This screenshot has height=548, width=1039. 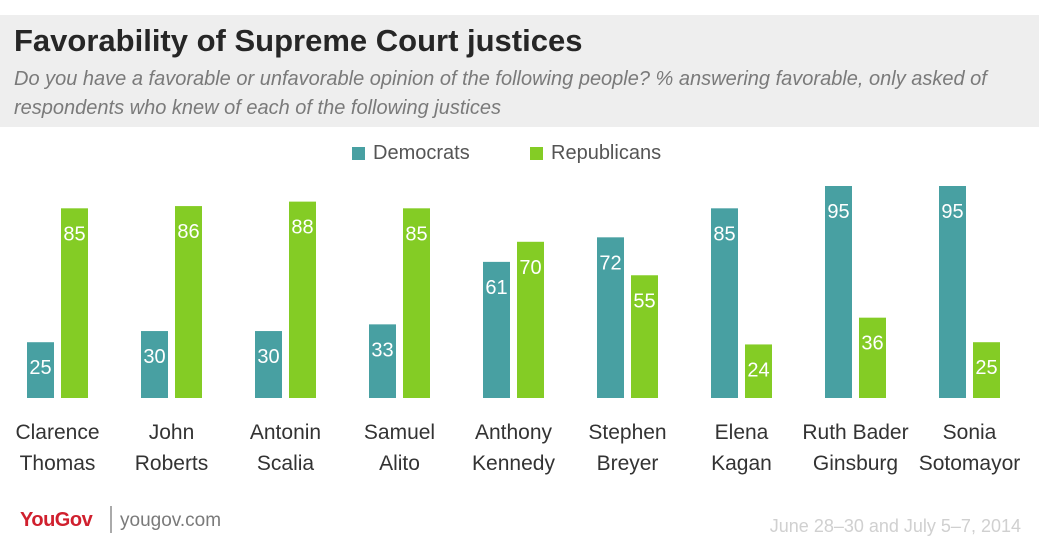 I want to click on footer-url: yougov.com, so click(x=171, y=520).